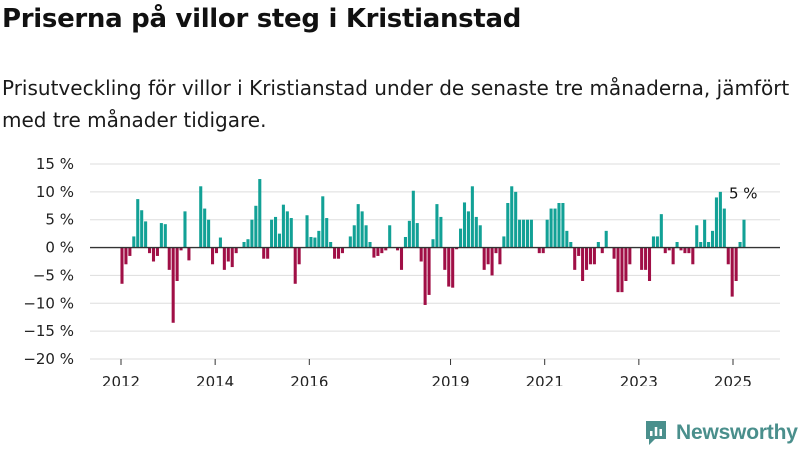 The height and width of the screenshot is (450, 800). I want to click on y-tick-label: 10 %, so click(55, 192).